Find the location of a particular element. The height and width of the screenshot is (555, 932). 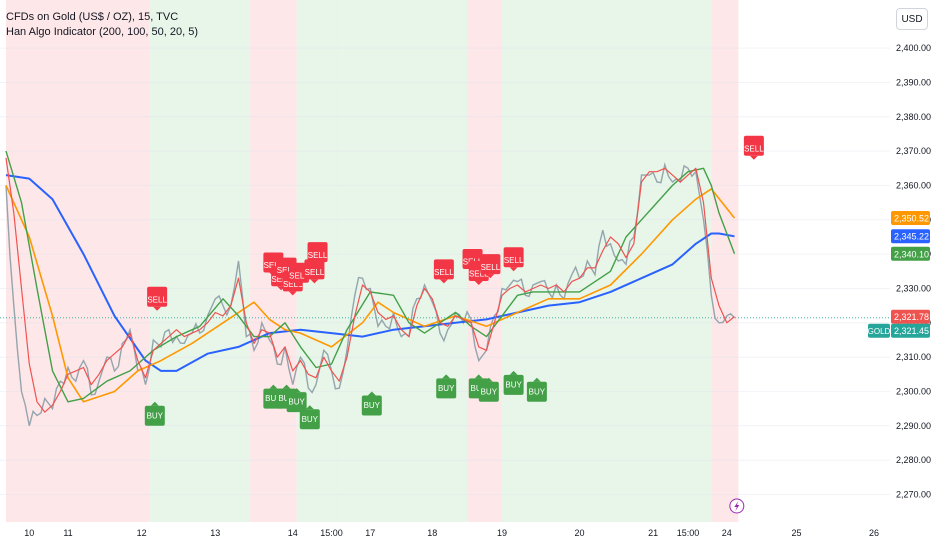

price-tag-label: 2,321.45 is located at coordinates (911, 331).